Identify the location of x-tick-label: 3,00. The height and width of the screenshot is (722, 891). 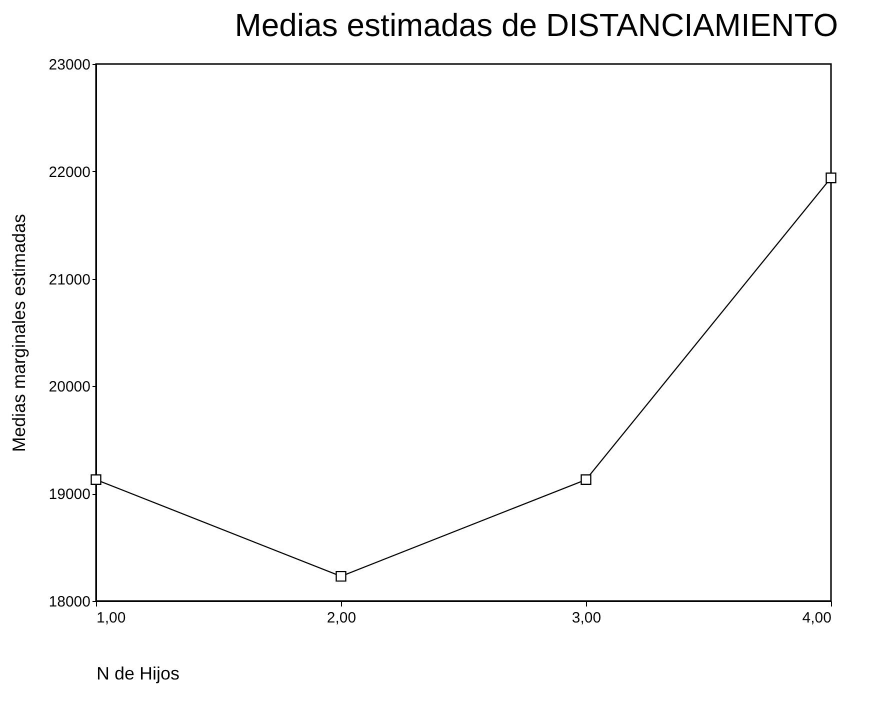
(587, 618).